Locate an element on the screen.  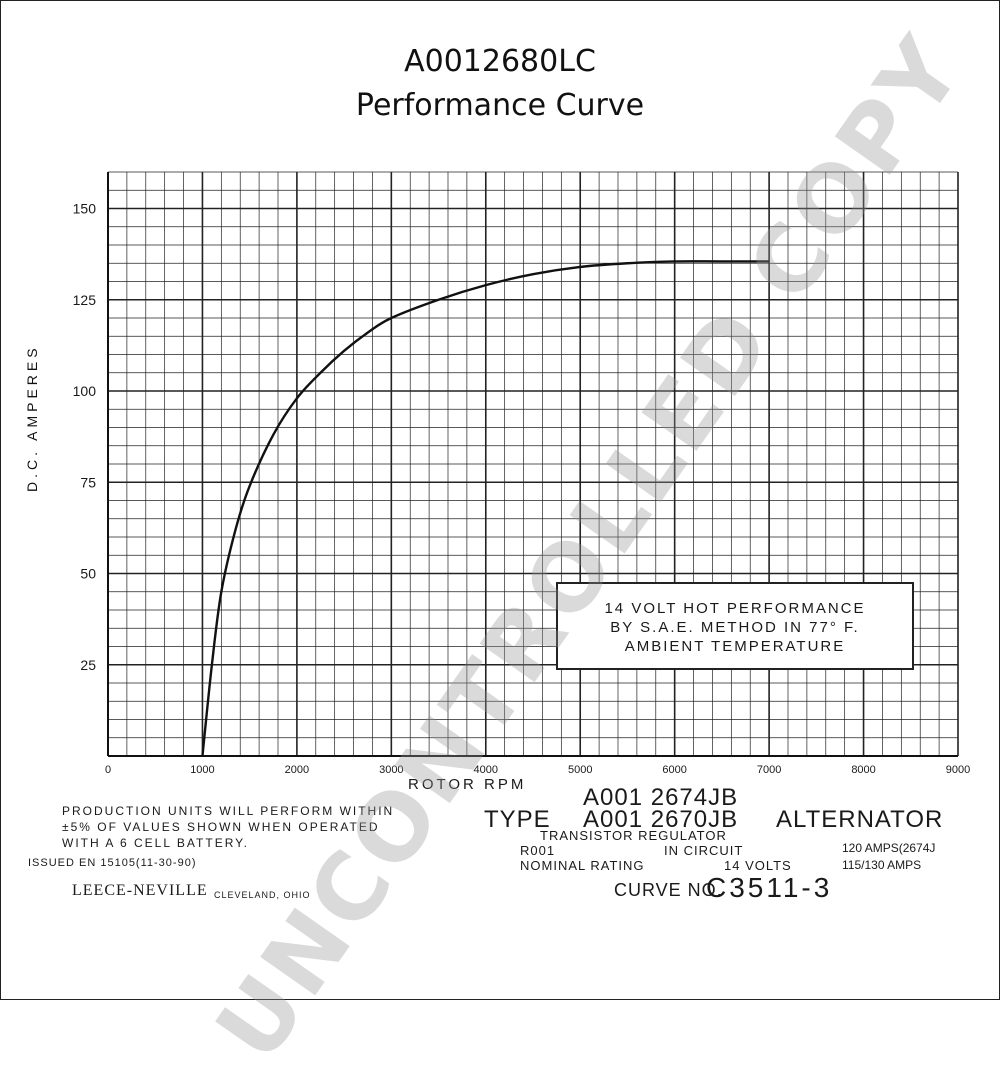
y-tick-label: 100 is located at coordinates (85, 391).